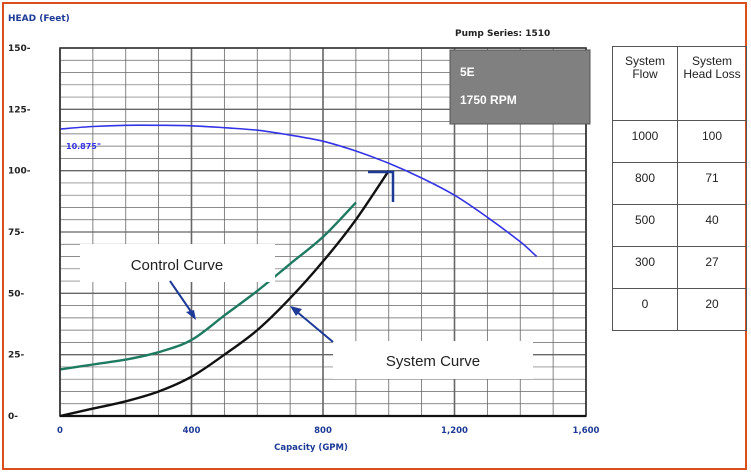  What do you see at coordinates (323, 431) in the screenshot?
I see `x-tick-label: 800` at bounding box center [323, 431].